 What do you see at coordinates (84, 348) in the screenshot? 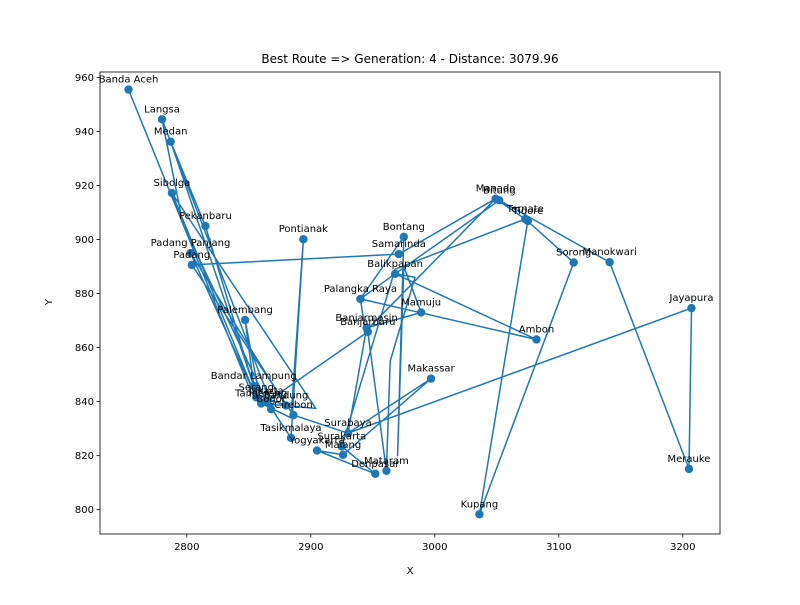
I see `y-tick-label: 860` at bounding box center [84, 348].